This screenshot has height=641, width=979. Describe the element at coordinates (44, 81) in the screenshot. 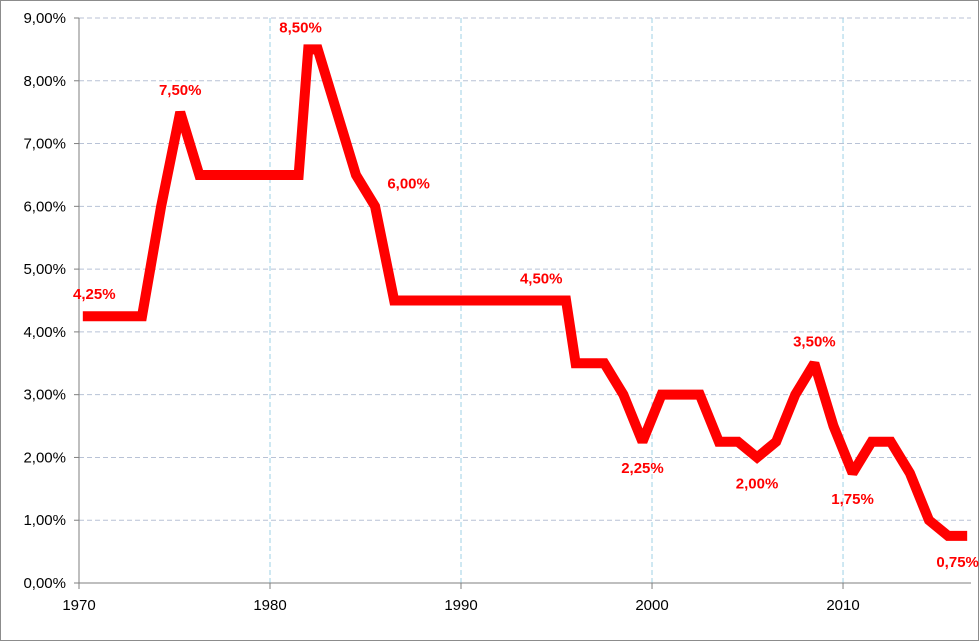

I see `y-axis-tick-label: 8,00%` at that location.